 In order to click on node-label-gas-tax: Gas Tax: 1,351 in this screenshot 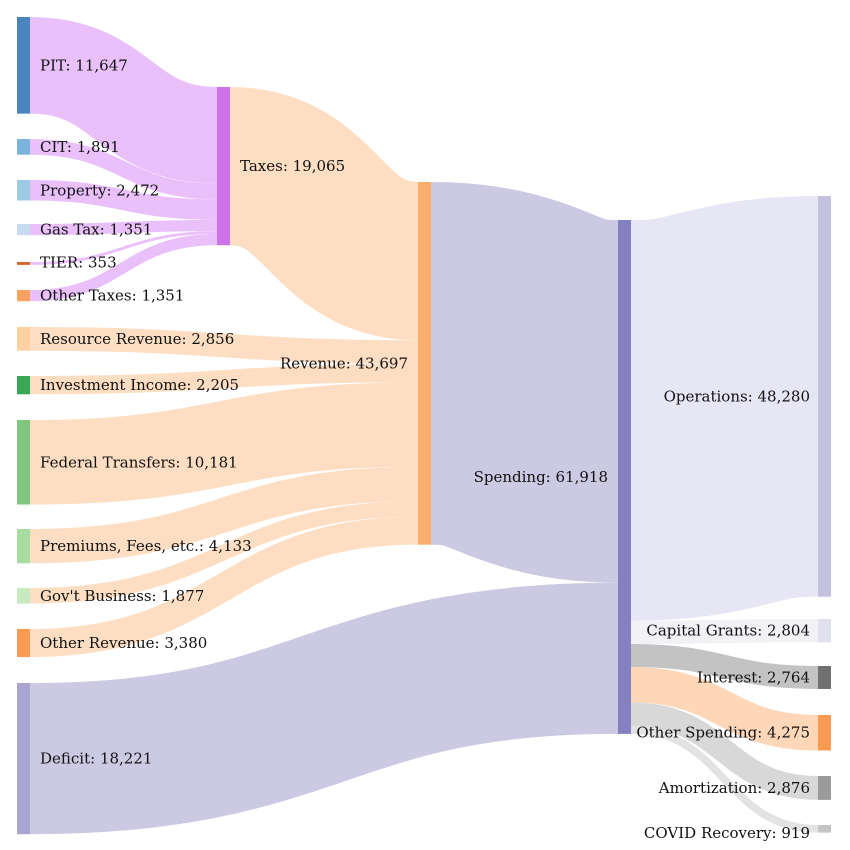, I will do `click(96, 230)`.